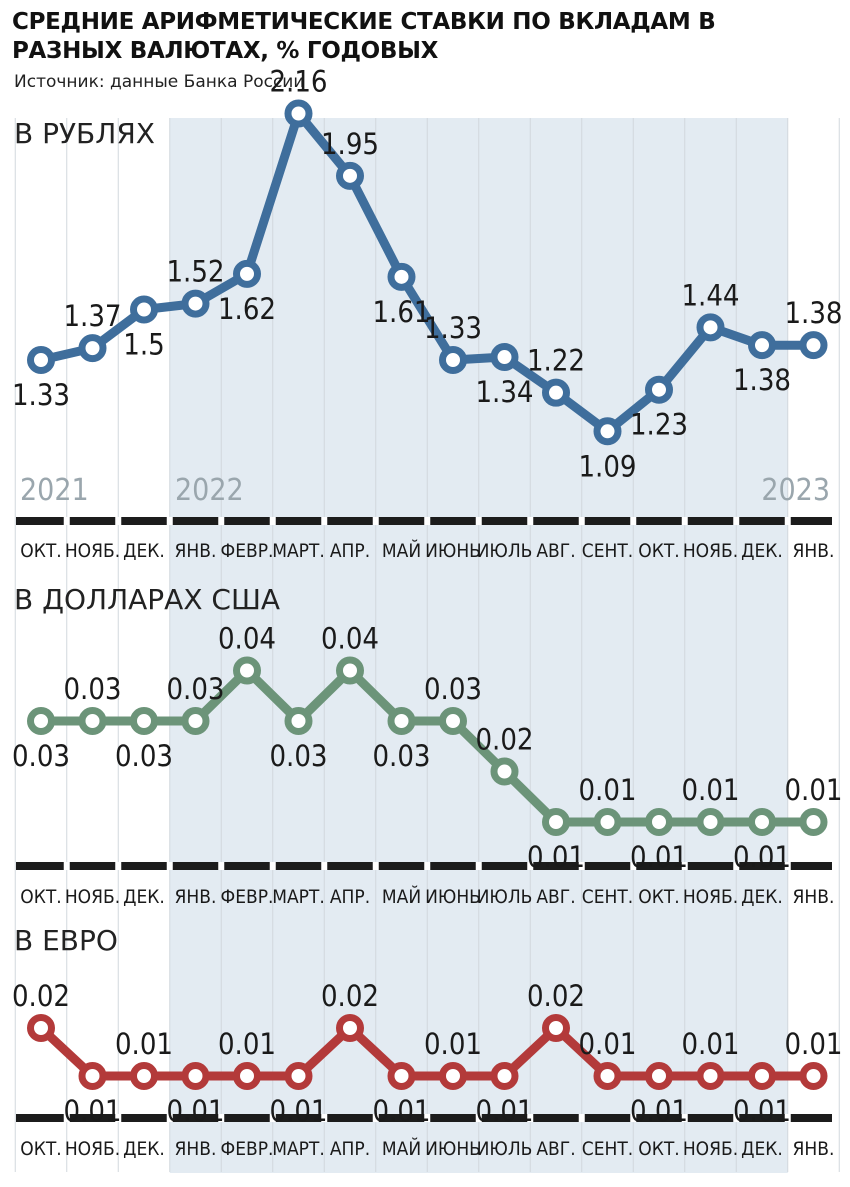 The height and width of the screenshot is (1187, 850). Describe the element at coordinates (350, 144) in the screenshot. I see `data-label: 1.95` at that location.